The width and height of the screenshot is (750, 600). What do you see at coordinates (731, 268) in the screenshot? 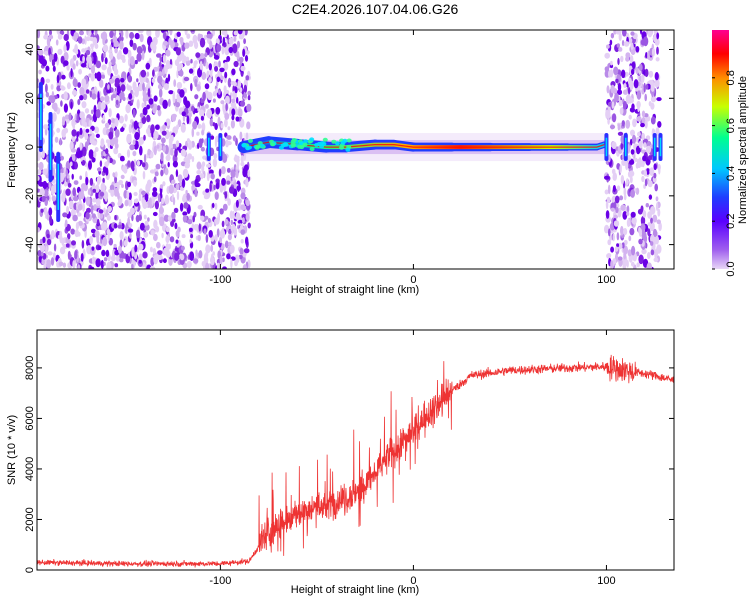
I see `colorbar-tick-label: 0.0` at bounding box center [731, 268].